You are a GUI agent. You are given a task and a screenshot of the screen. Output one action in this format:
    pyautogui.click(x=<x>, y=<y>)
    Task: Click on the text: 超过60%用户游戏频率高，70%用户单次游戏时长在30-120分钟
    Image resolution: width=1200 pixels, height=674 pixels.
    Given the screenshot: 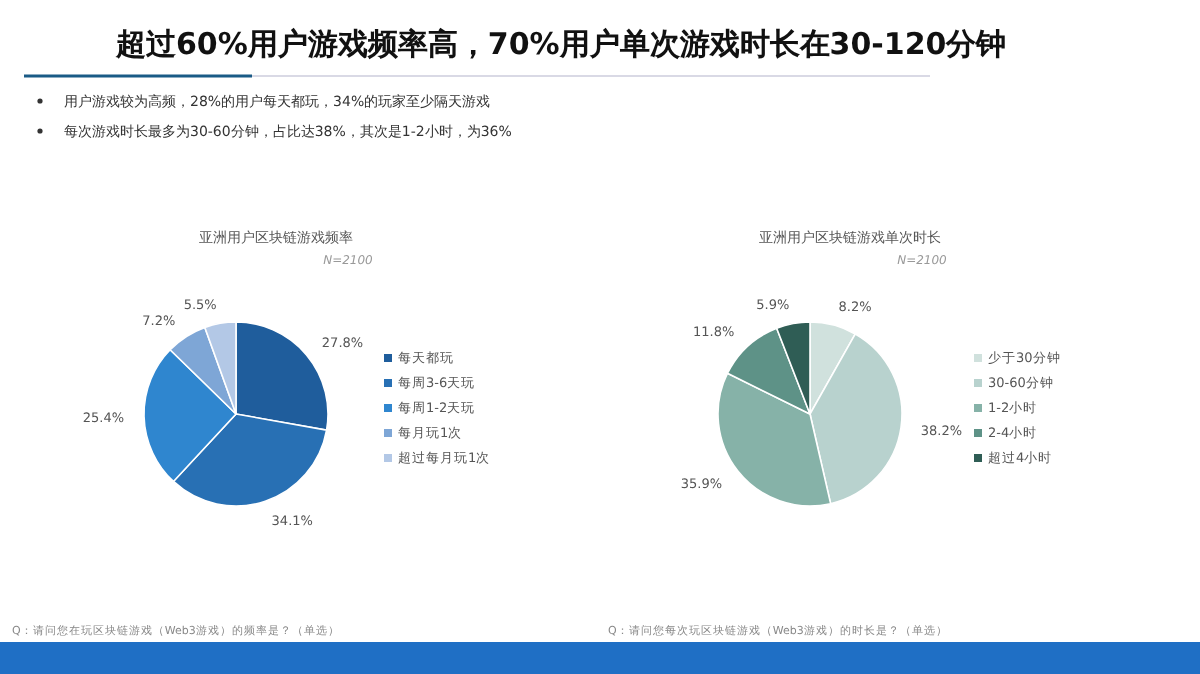 What is the action you would take?
    pyautogui.click(x=560, y=44)
    